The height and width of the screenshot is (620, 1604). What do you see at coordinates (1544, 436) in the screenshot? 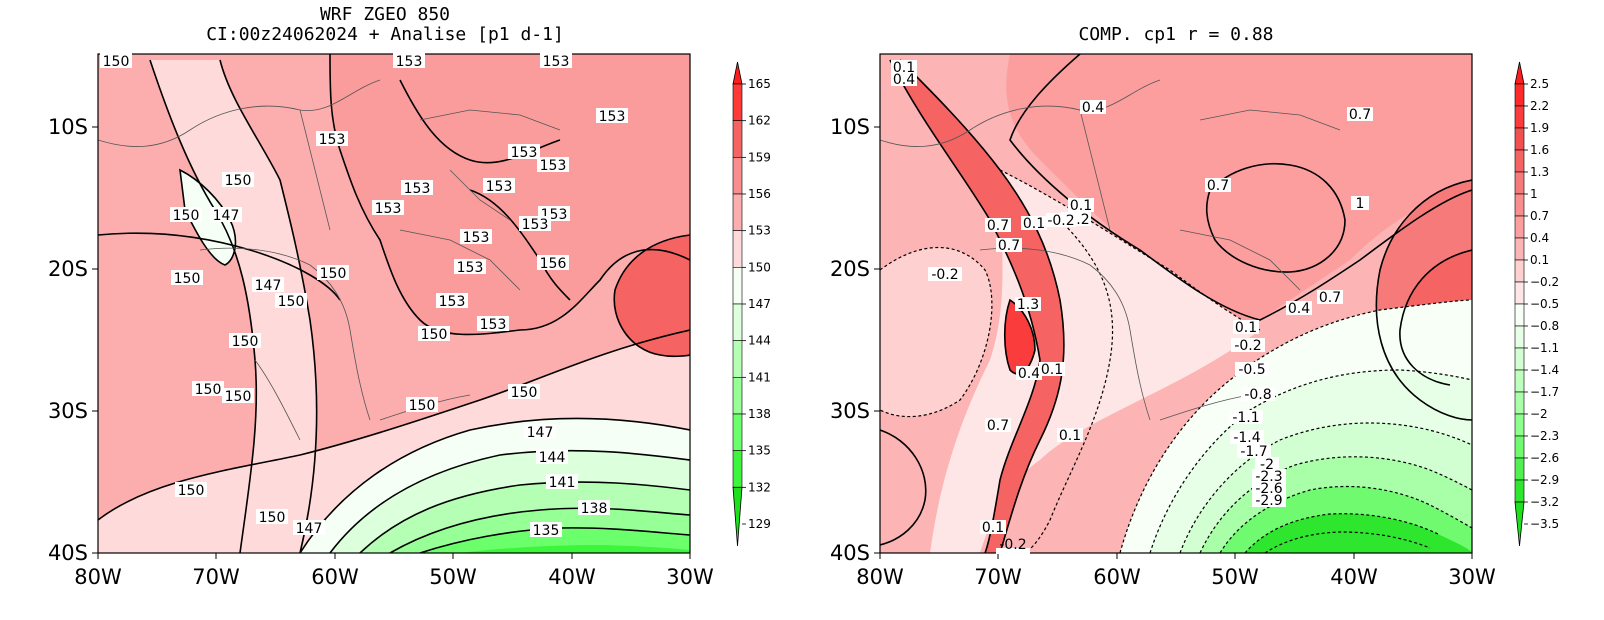
I see `right-colorbar-label: −2.3` at bounding box center [1544, 436].